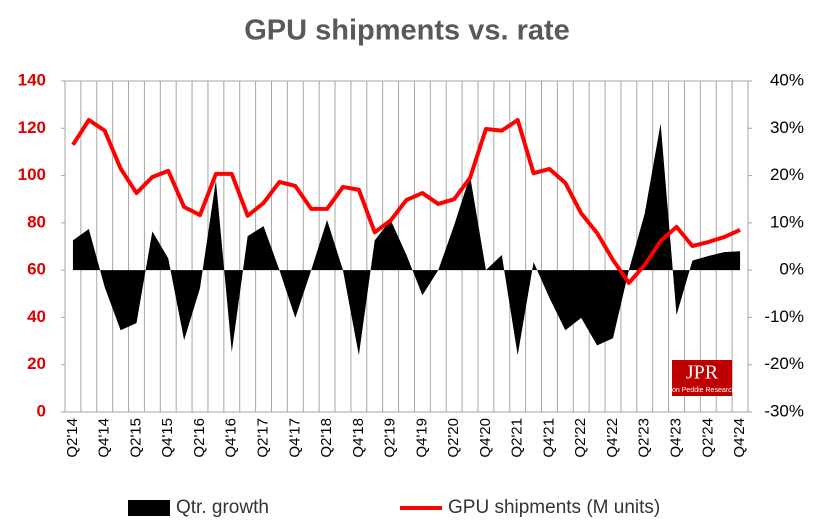  What do you see at coordinates (739, 438) in the screenshot?
I see `x-tick-label: Q4'24` at bounding box center [739, 438].